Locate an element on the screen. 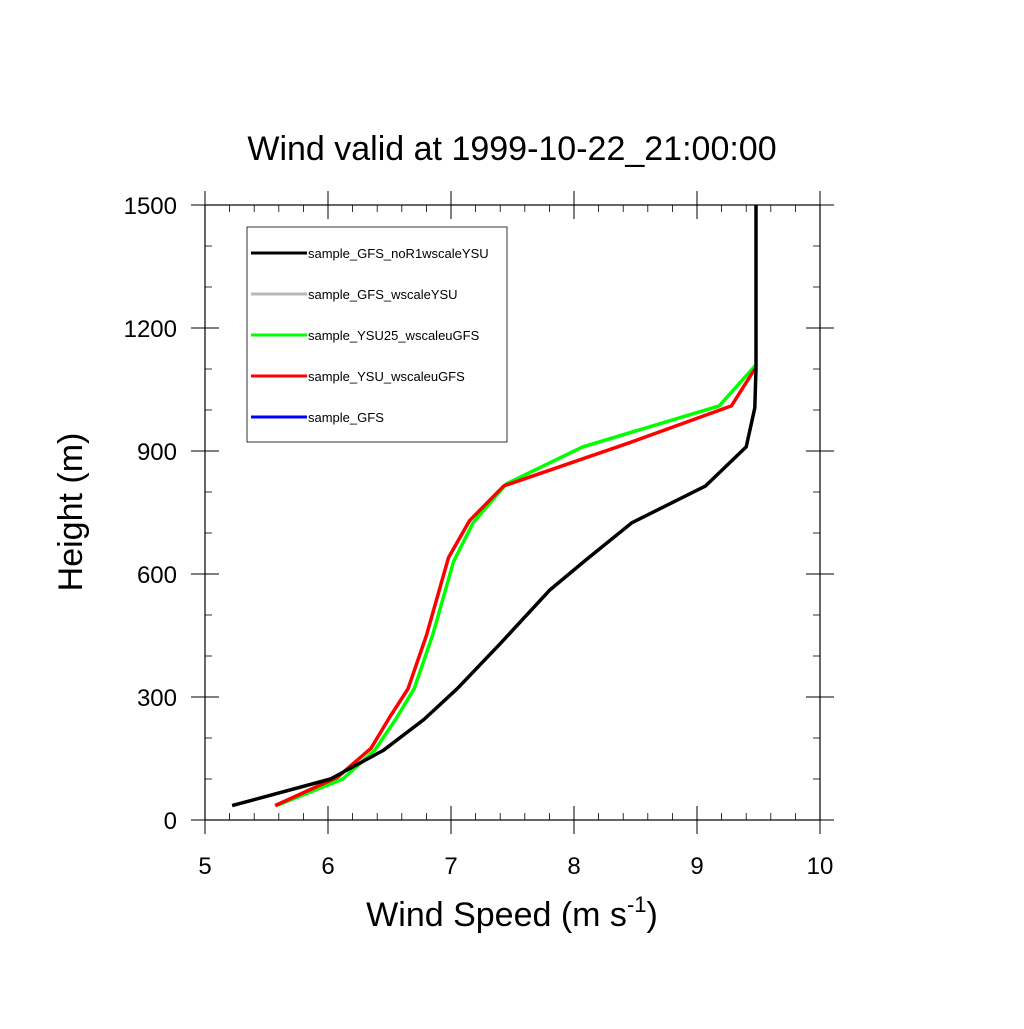 This screenshot has width=1024, height=1029. legend-label: sample_GFS is located at coordinates (346, 417).